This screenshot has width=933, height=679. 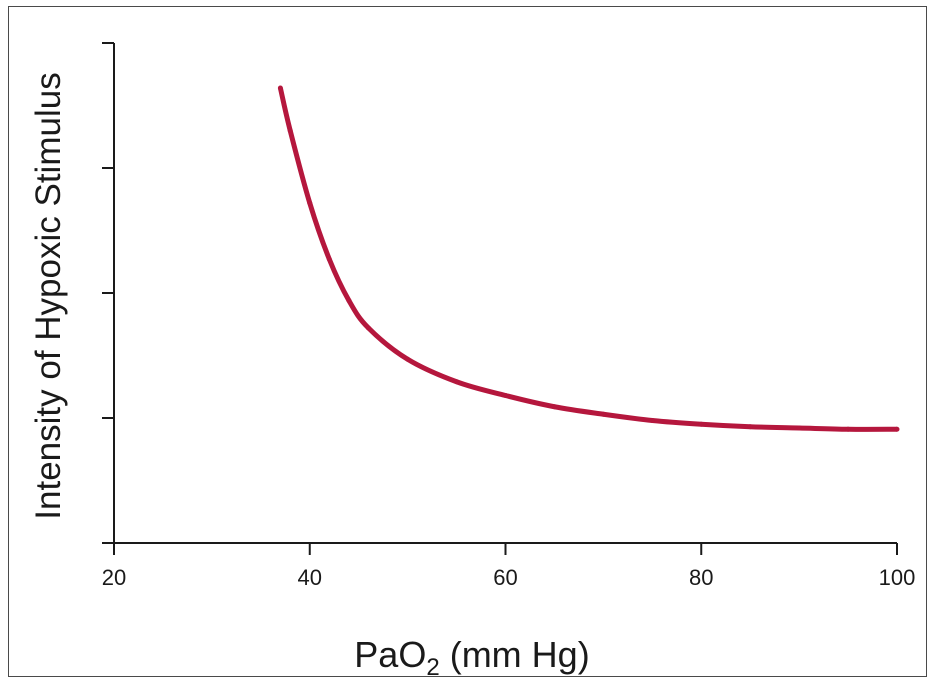 What do you see at coordinates (432, 666) in the screenshot?
I see `x-axis-title-subscript: 2` at bounding box center [432, 666].